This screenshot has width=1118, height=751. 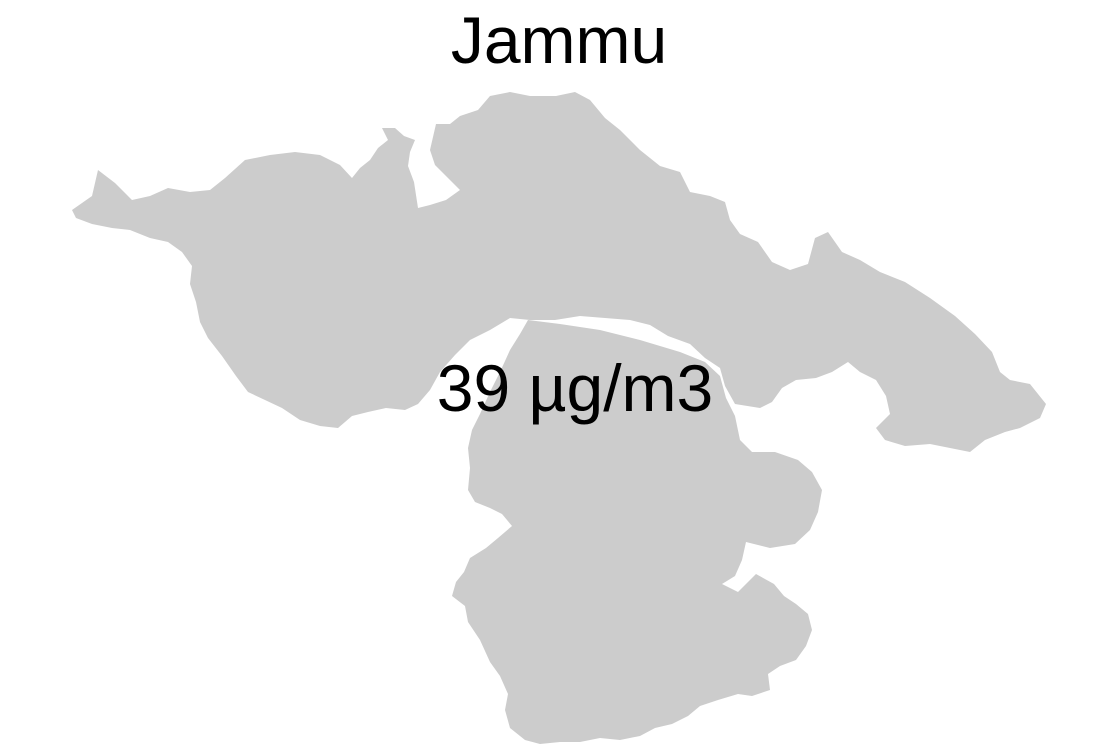 What do you see at coordinates (575, 388) in the screenshot?
I see `value-label: 39 µg/m3` at bounding box center [575, 388].